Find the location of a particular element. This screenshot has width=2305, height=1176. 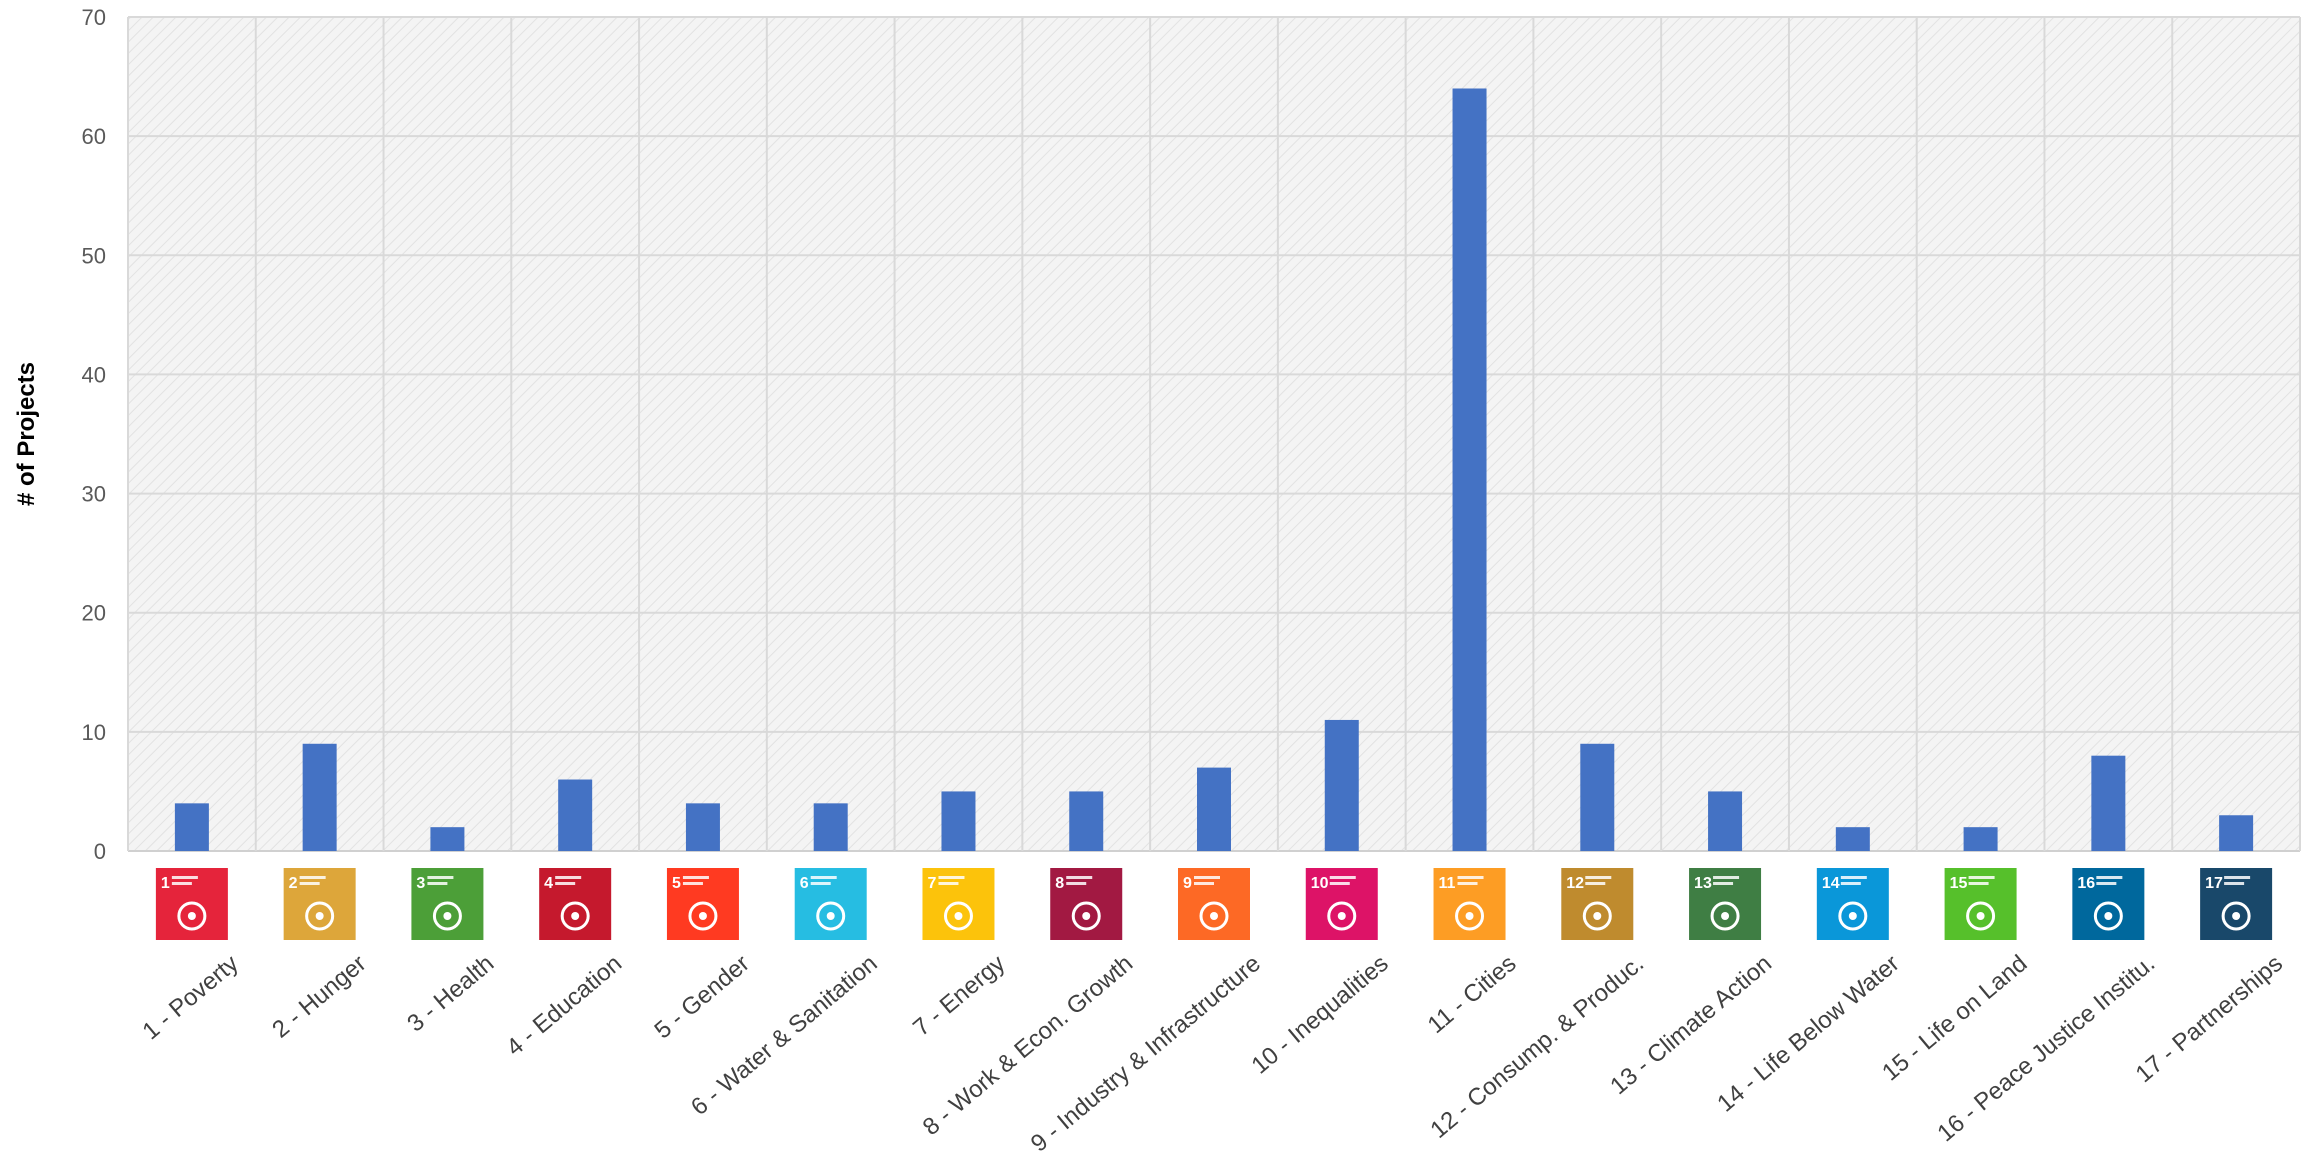

x-tick-label: 10 - Inequalities is located at coordinates (1319, 1015).